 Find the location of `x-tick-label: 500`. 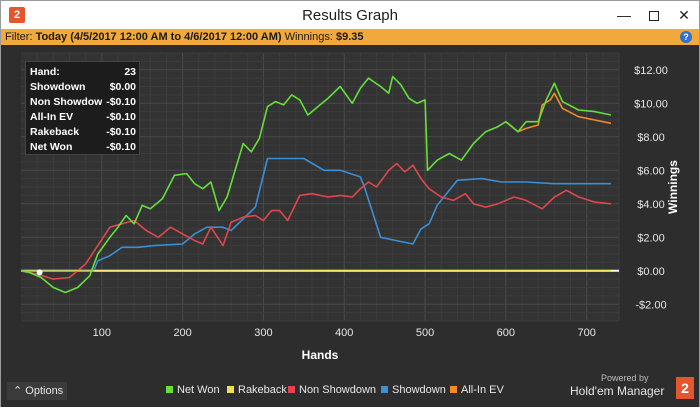

x-tick-label: 500 is located at coordinates (425, 333).